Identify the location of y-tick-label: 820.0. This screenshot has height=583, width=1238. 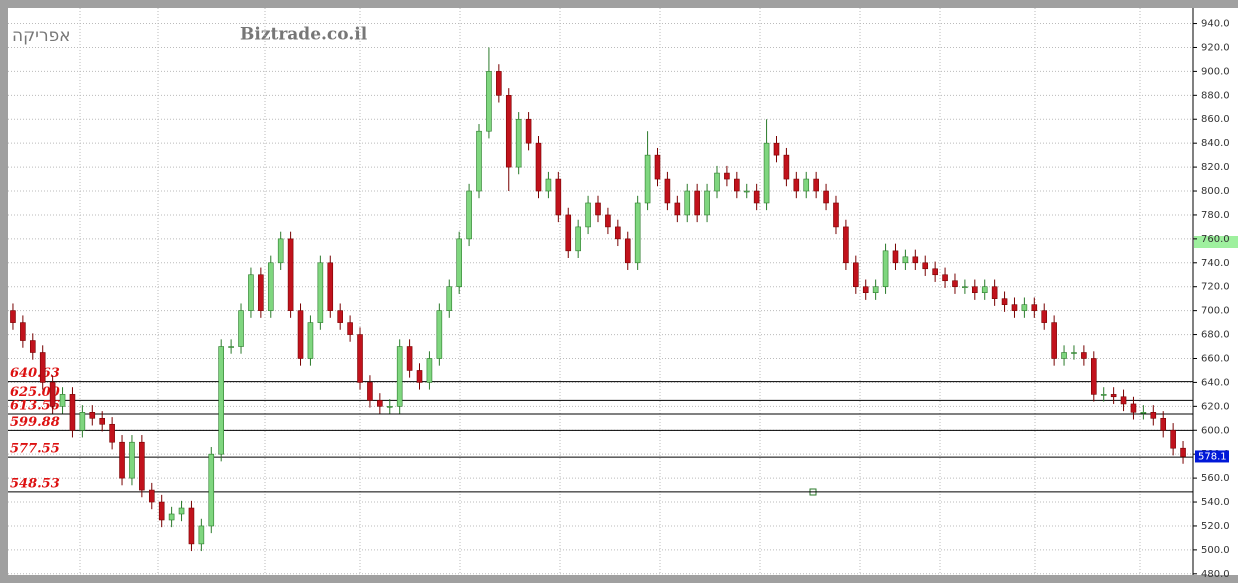
(1215, 167).